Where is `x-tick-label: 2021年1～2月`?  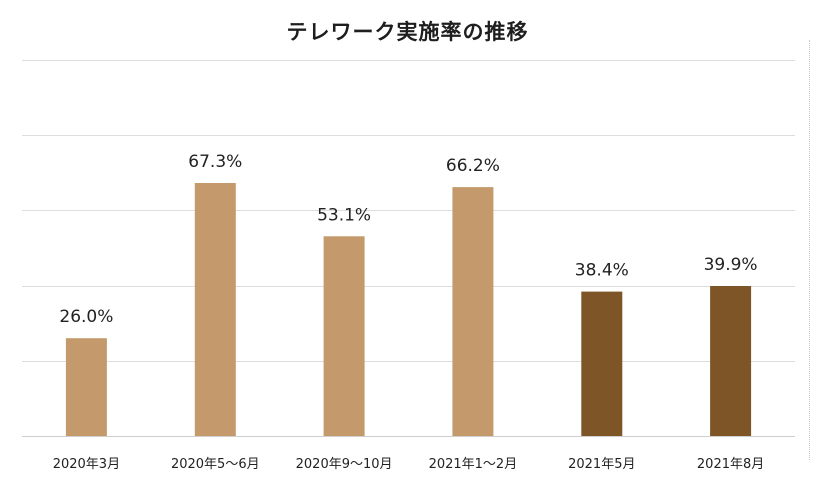
x-tick-label: 2021年1～2月 is located at coordinates (473, 464).